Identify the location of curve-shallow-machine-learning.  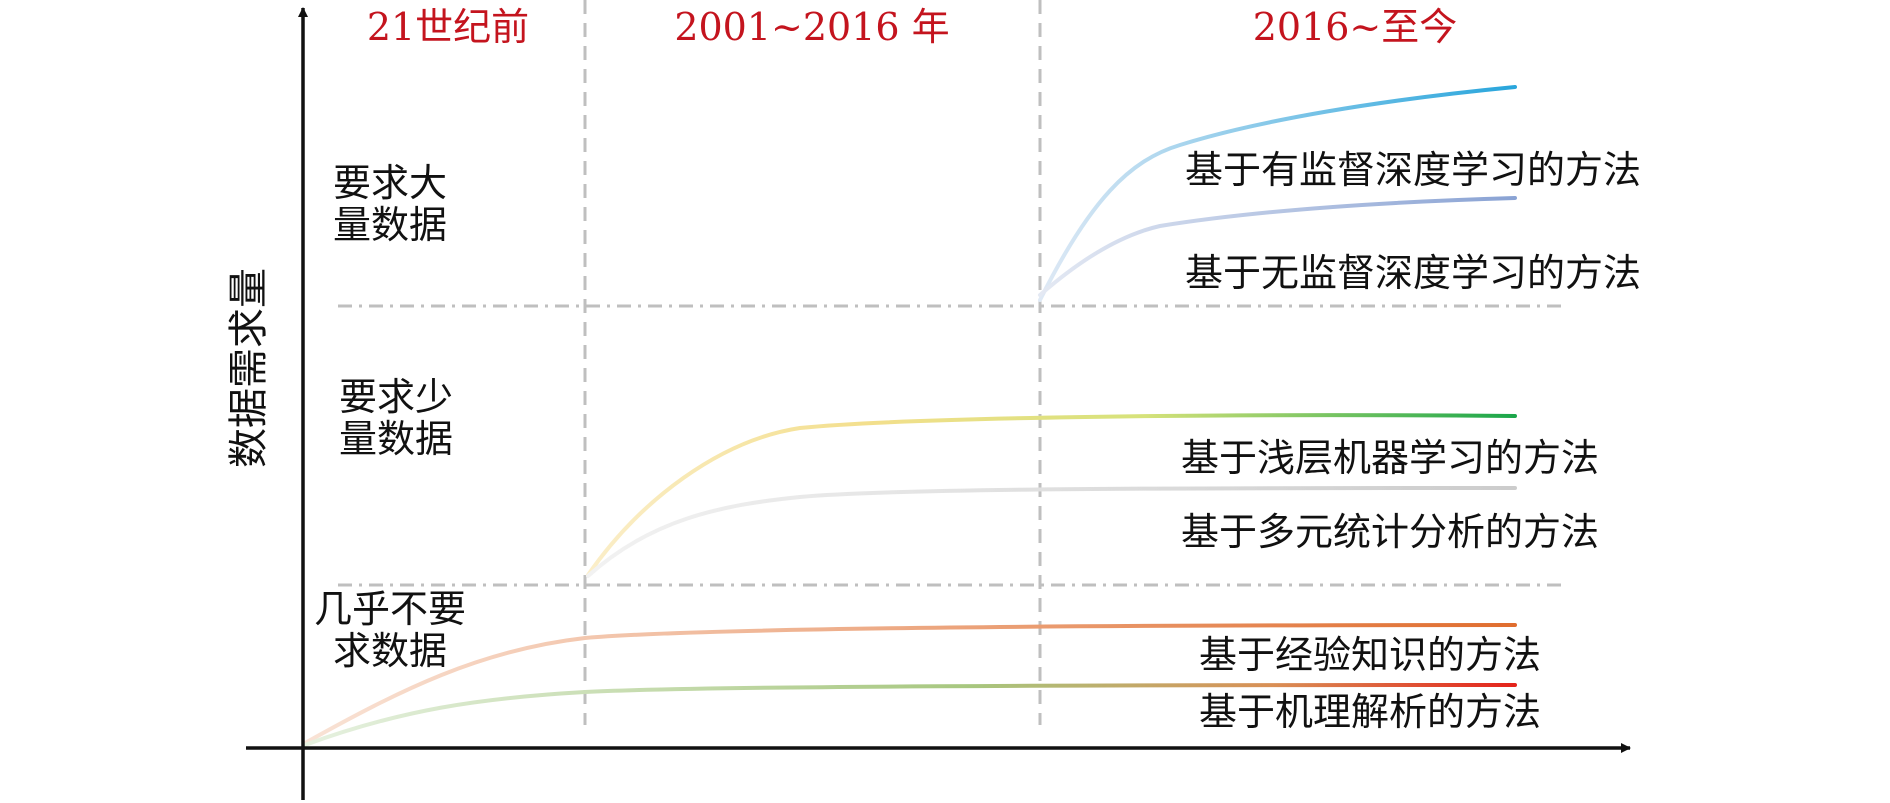
(1051, 495).